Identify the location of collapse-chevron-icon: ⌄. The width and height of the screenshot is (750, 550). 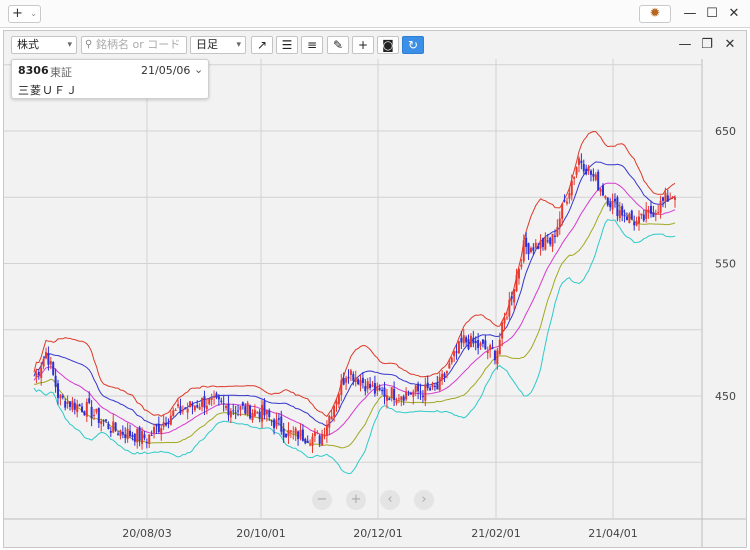
(199, 69).